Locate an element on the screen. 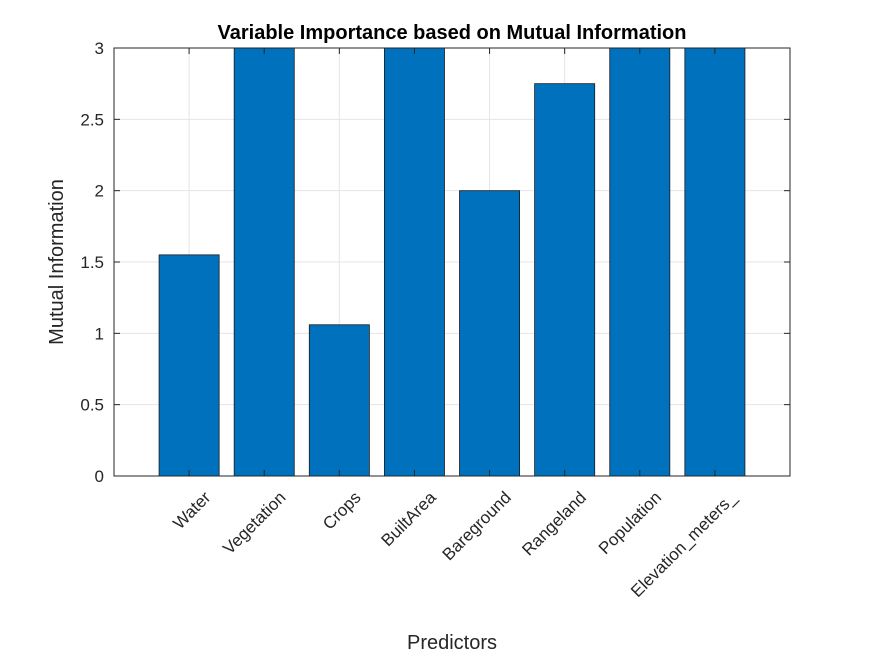 Image resolution: width=875 pixels, height=656 pixels. y-tick-label: 1.5 is located at coordinates (92, 262).